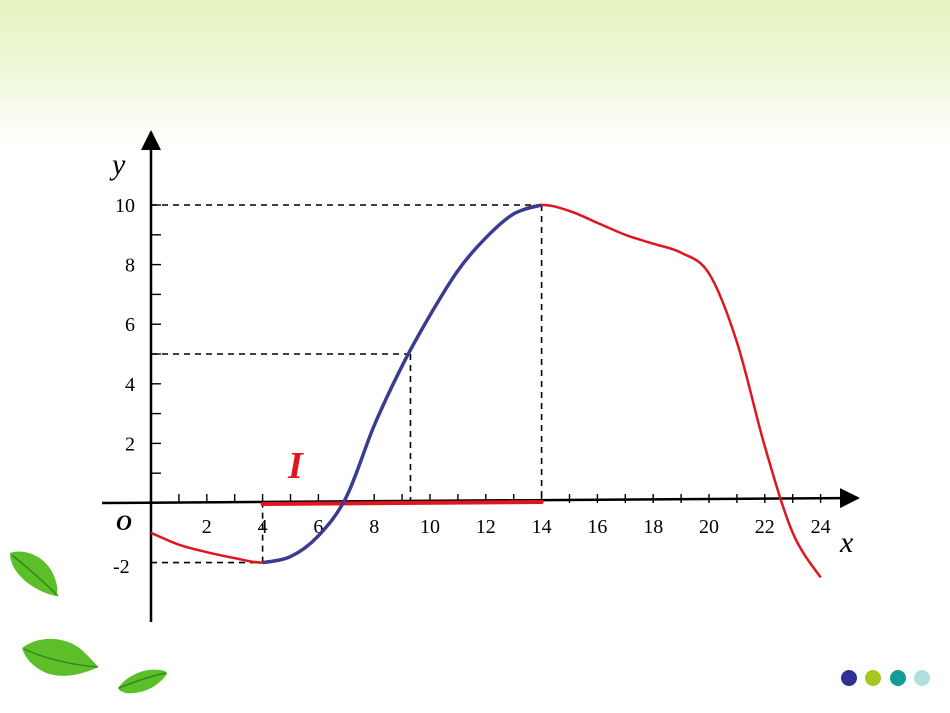 This screenshot has width=950, height=713. What do you see at coordinates (130, 385) in the screenshot?
I see `y-tick-label: 4` at bounding box center [130, 385].